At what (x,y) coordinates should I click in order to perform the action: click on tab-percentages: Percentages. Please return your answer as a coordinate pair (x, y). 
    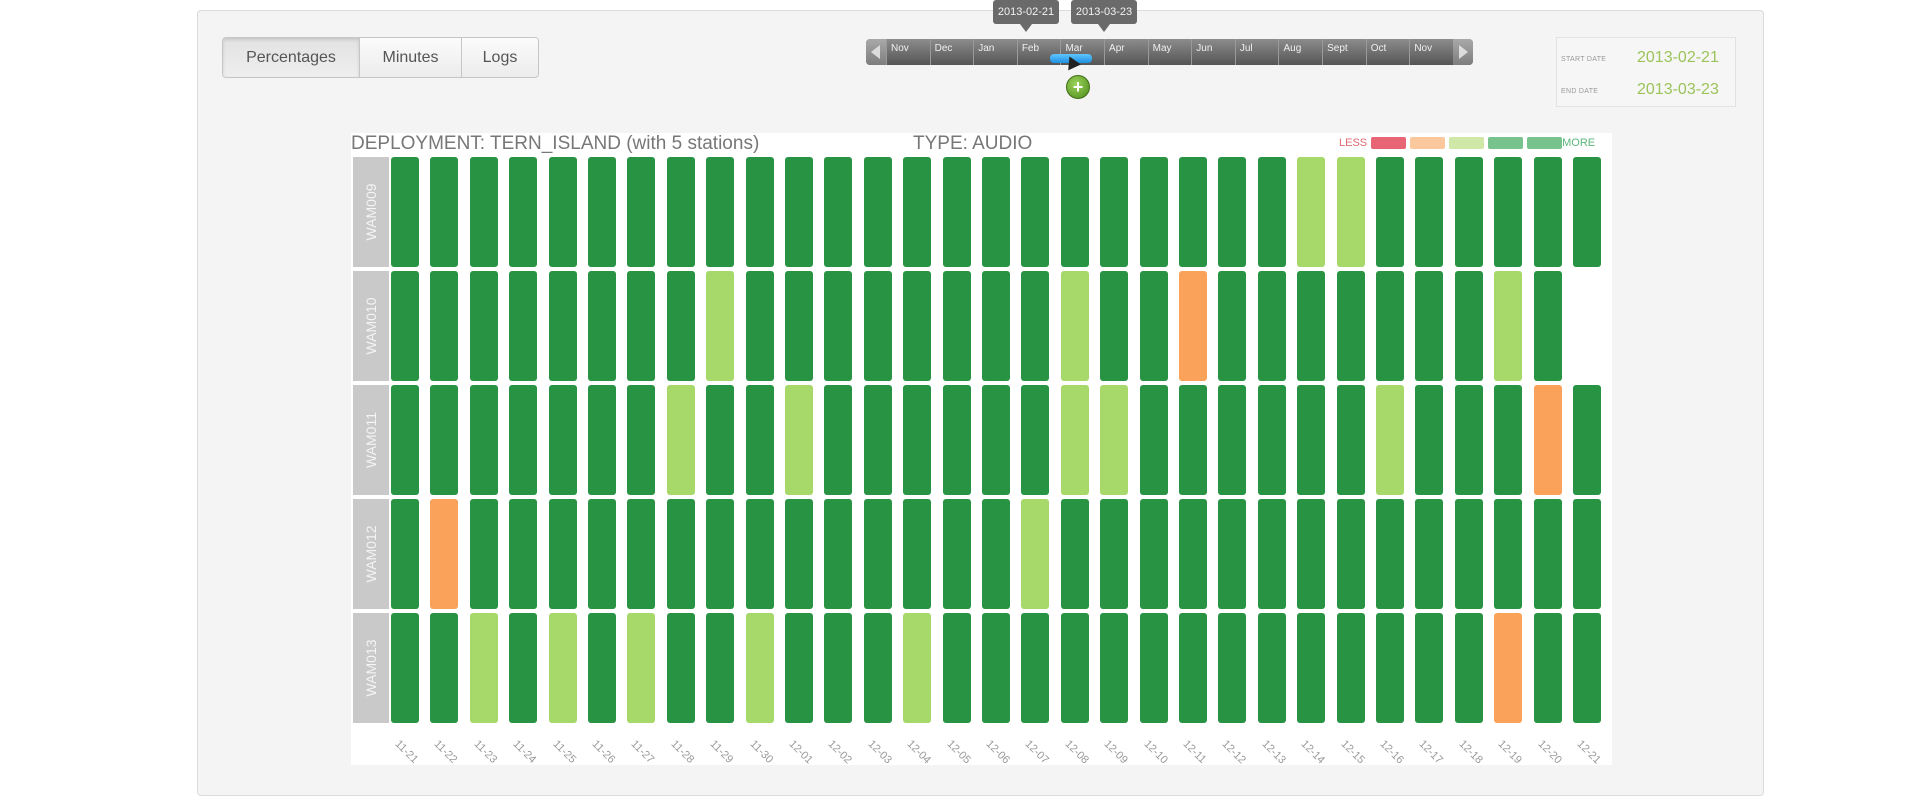
    Looking at the image, I should click on (291, 57).